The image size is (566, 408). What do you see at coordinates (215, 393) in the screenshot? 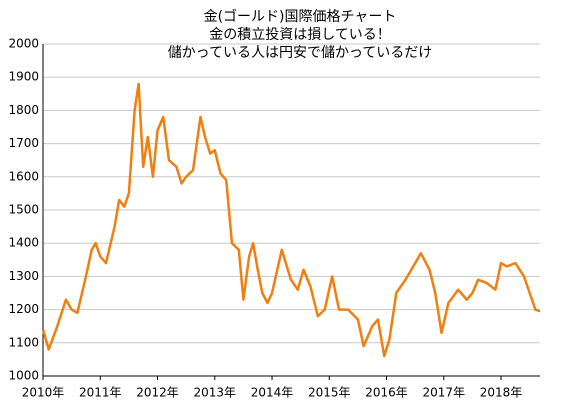
I see `x-tick-label: 2013年` at bounding box center [215, 393].